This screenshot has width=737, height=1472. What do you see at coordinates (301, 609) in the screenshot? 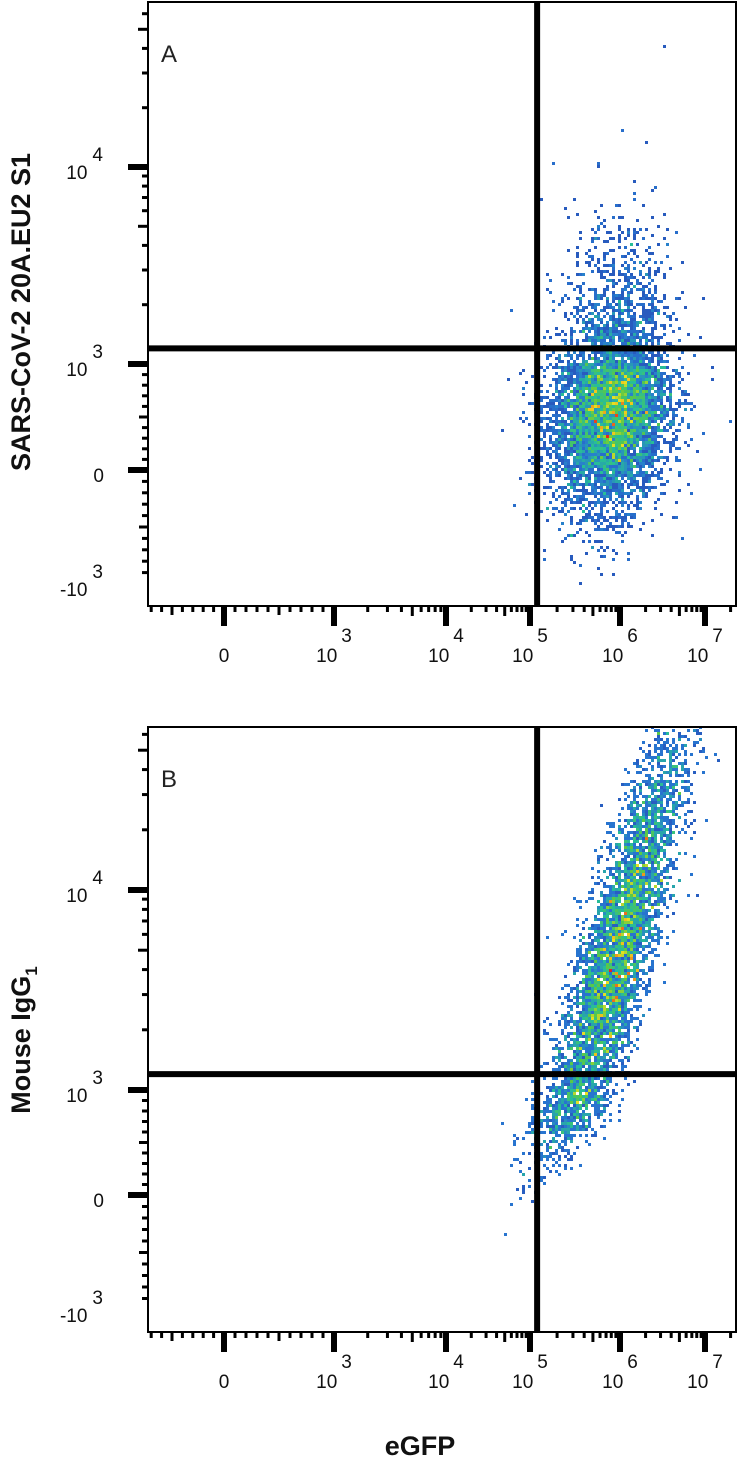
I see `x-axis-tick` at bounding box center [301, 609].